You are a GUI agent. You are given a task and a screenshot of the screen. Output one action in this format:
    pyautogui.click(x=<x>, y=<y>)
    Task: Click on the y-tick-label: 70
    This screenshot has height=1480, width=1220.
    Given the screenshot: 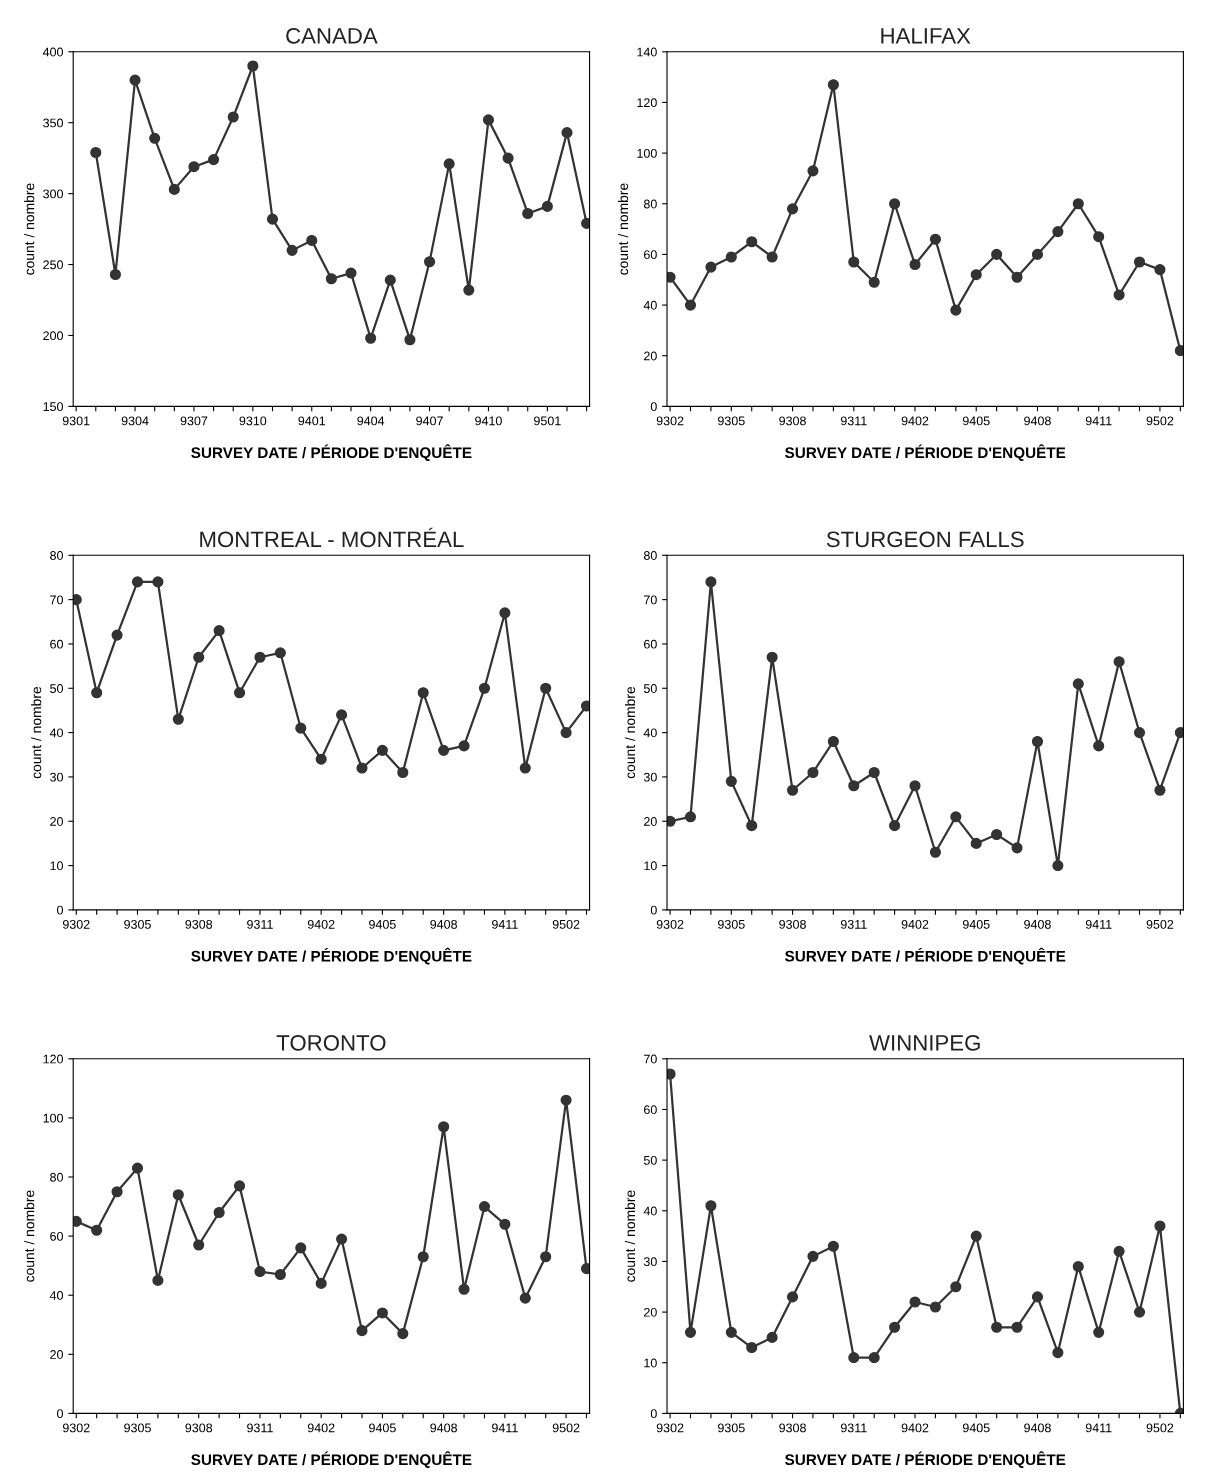 What is the action you would take?
    pyautogui.click(x=650, y=600)
    